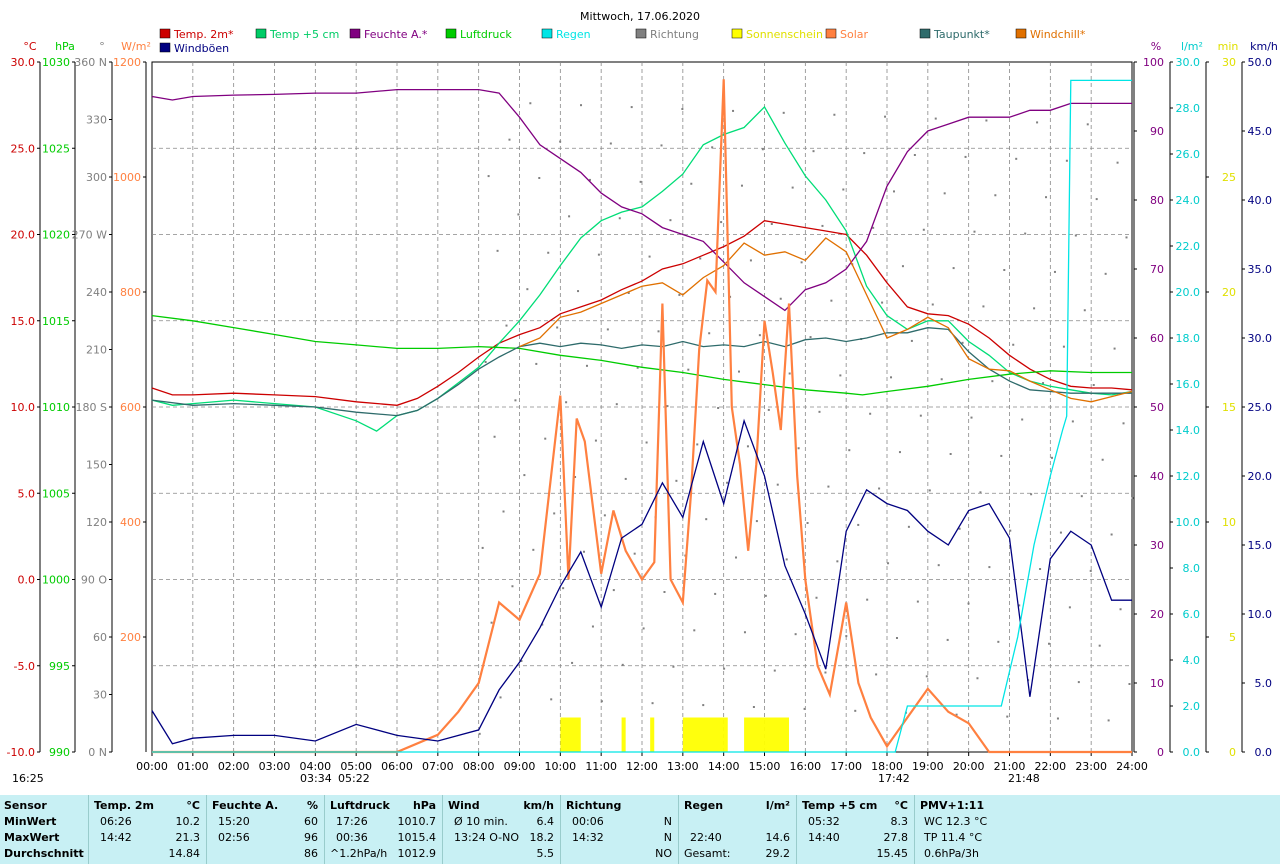 The height and width of the screenshot is (864, 1280). I want to click on header-luftdruck-unit: hPa, so click(424, 805).